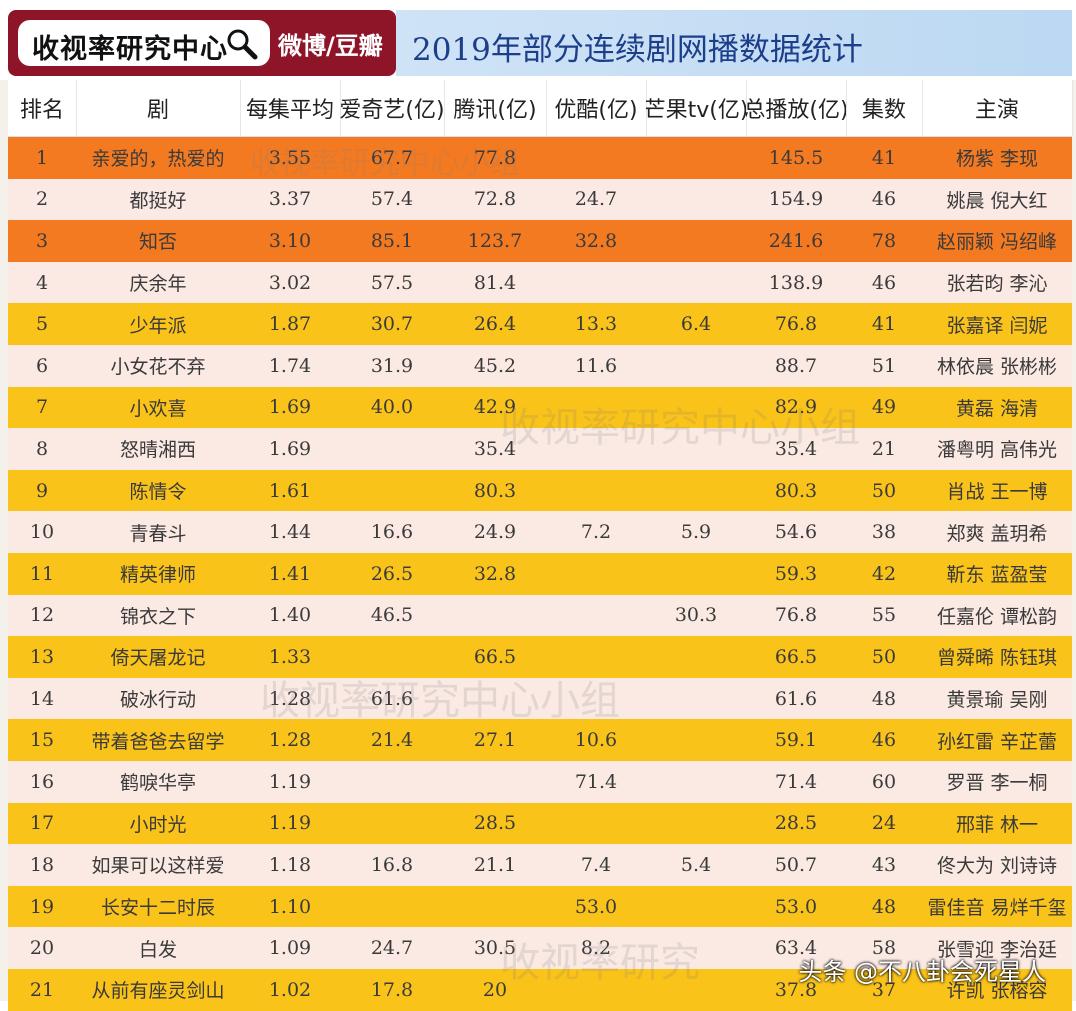 This screenshot has height=1011, width=1076. Describe the element at coordinates (158, 533) in the screenshot. I see `cell-drama: 青春斗` at that location.